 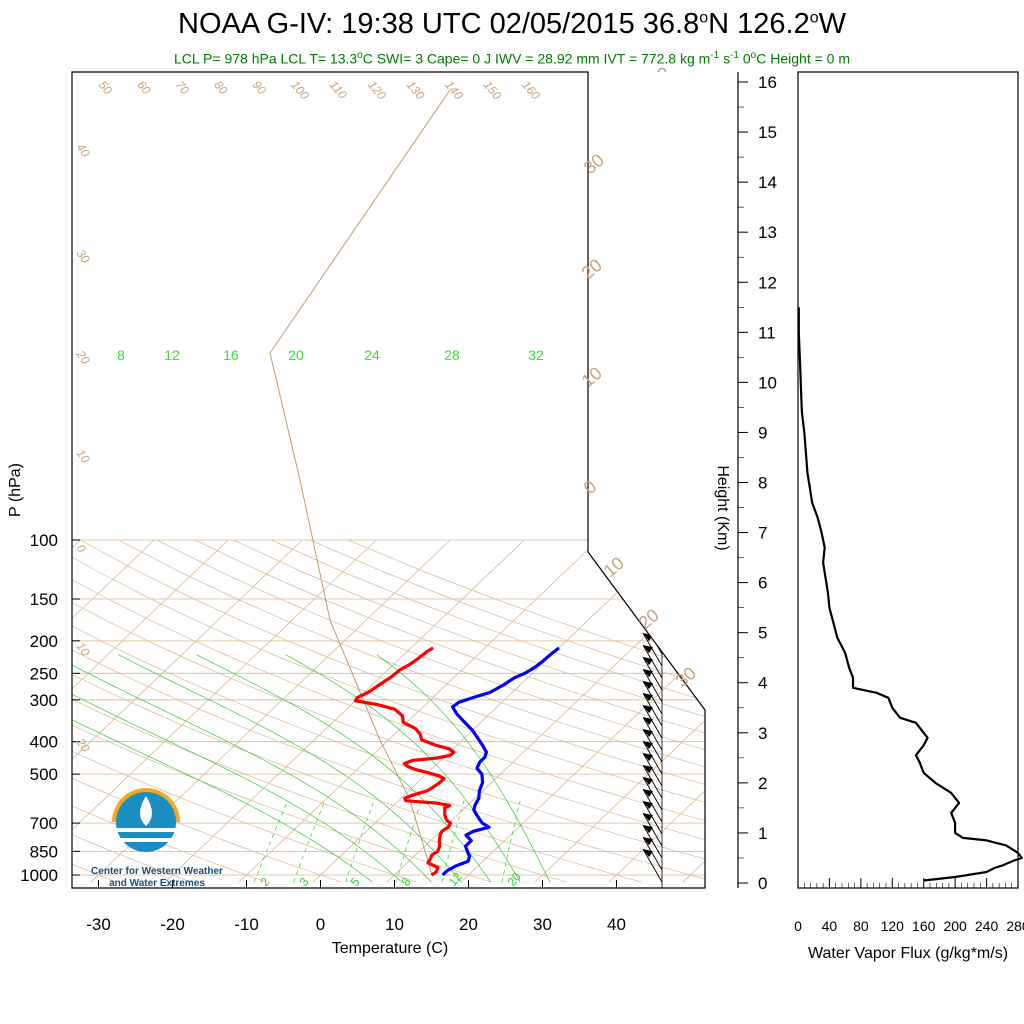 I want to click on temperature-profile, so click(x=404, y=761).